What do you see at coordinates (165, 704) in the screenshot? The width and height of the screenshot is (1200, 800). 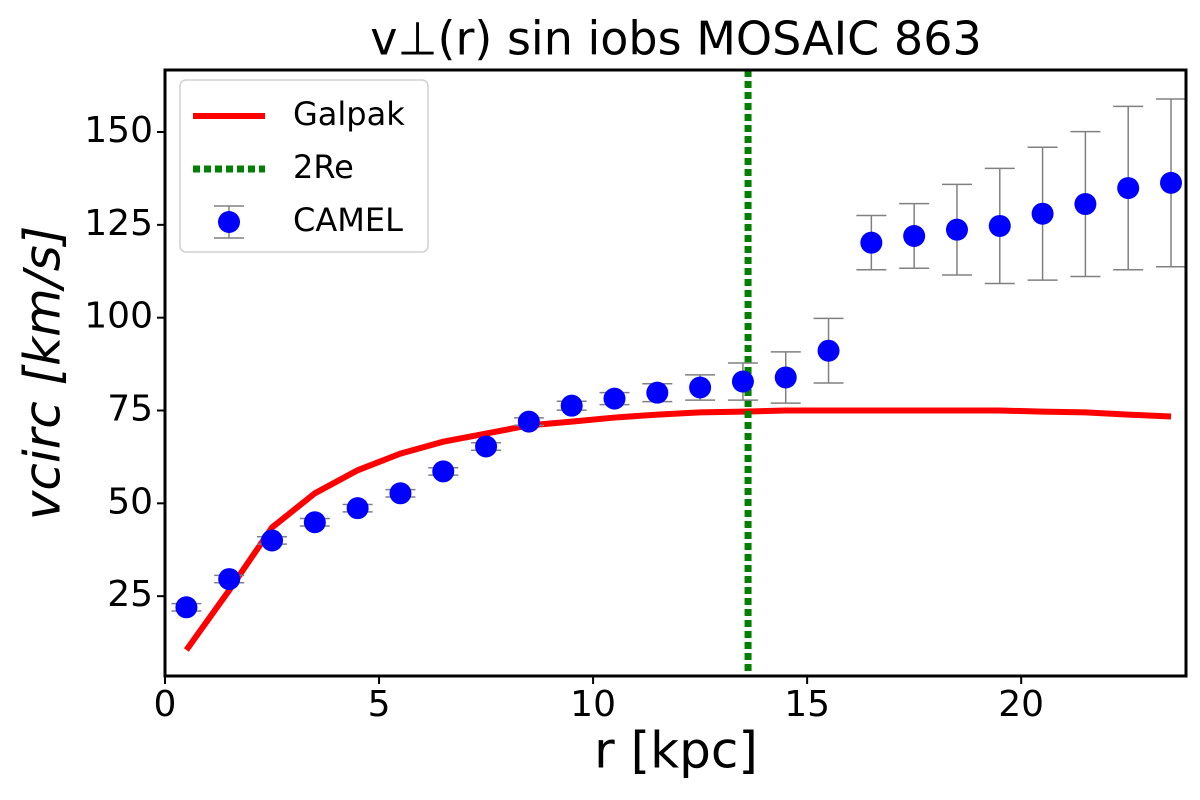 I see `x-tick-label: 0` at bounding box center [165, 704].